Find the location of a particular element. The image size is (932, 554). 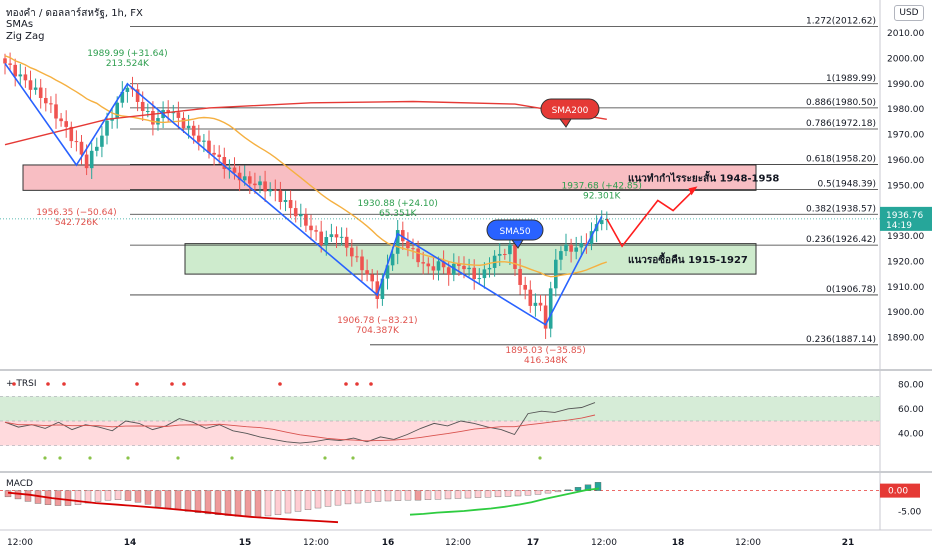

price-tick-label: 1900.00 is located at coordinates (905, 313).